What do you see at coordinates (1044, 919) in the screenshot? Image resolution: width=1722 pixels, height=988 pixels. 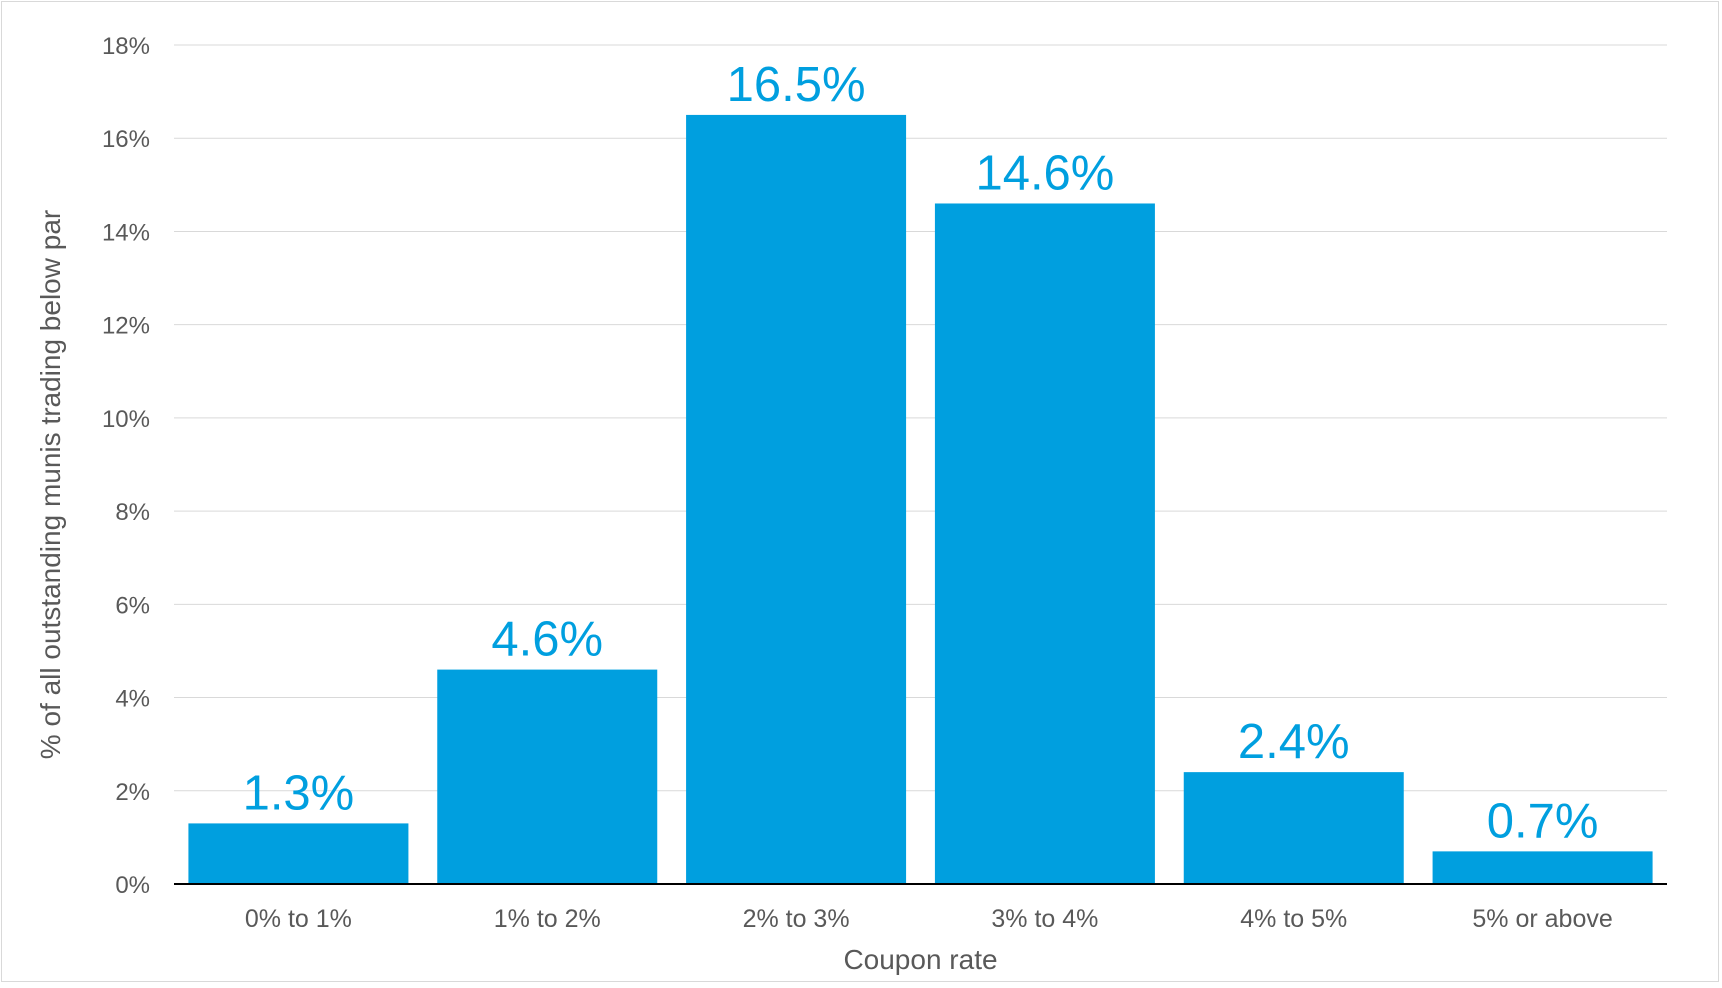 I see `x-category-label: 3% to 4%` at bounding box center [1044, 919].